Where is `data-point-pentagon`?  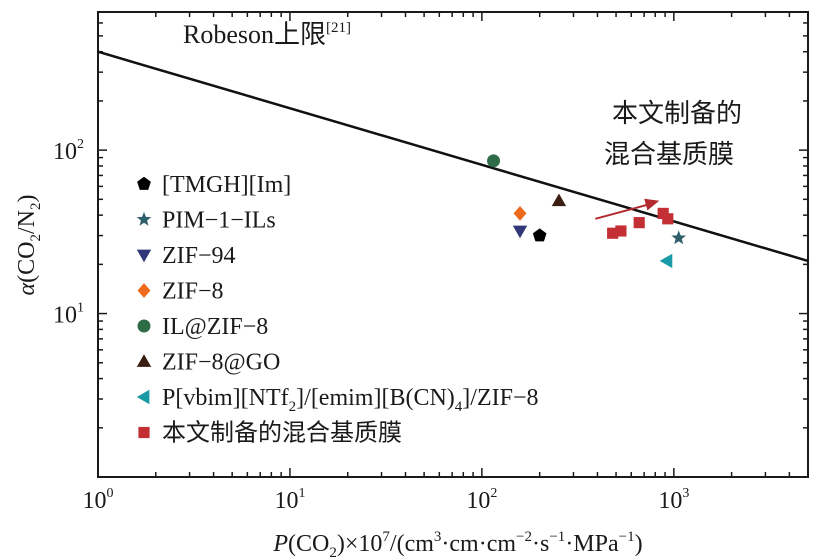
data-point-pentagon is located at coordinates (539, 235).